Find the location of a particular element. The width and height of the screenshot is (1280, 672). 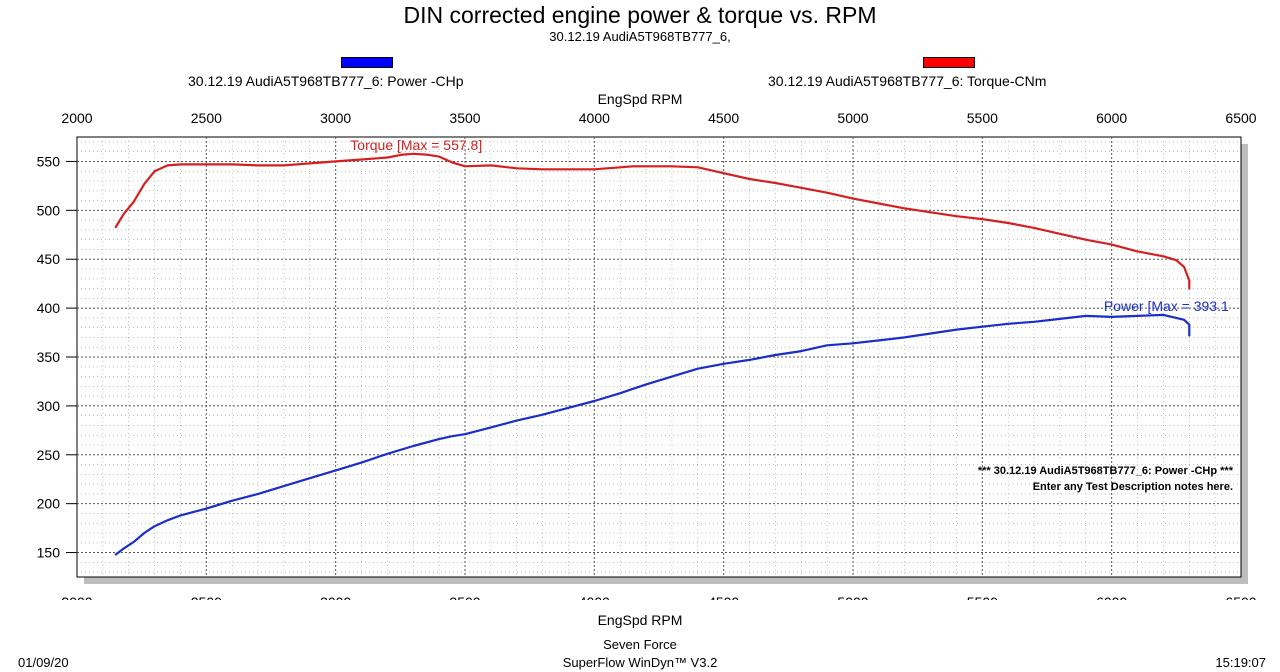

x-tick-label-top: 2500 is located at coordinates (206, 118).